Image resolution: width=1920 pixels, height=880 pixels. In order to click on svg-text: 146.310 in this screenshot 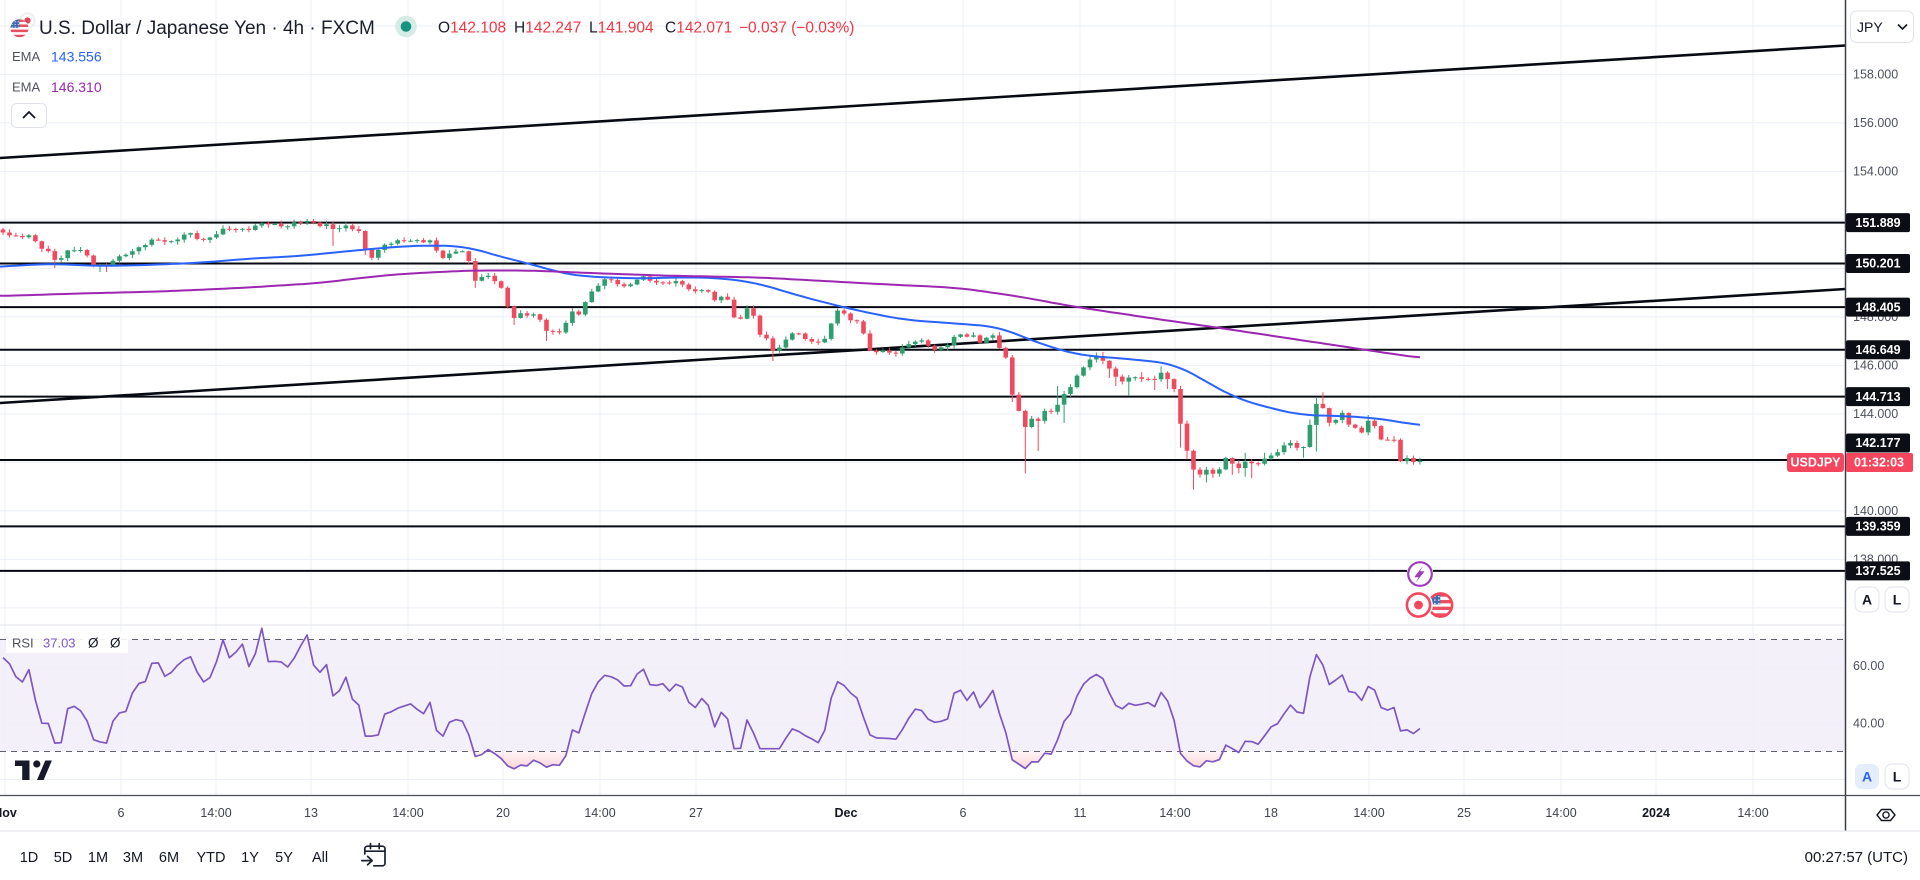, I will do `click(76, 87)`.